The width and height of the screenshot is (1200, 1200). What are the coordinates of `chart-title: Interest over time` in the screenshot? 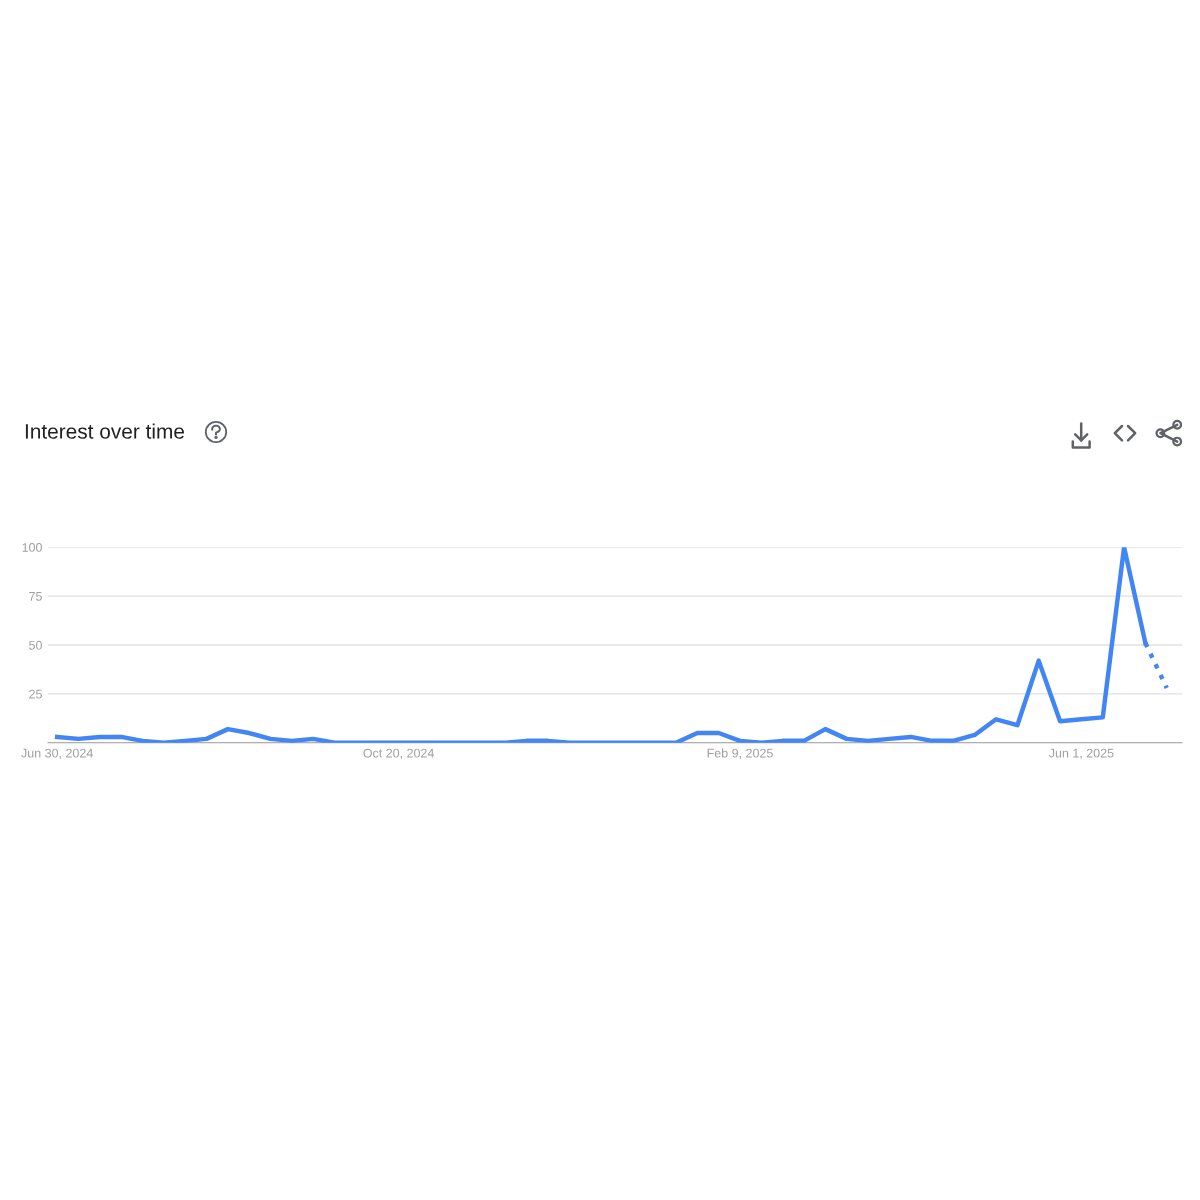 It's located at (105, 431).